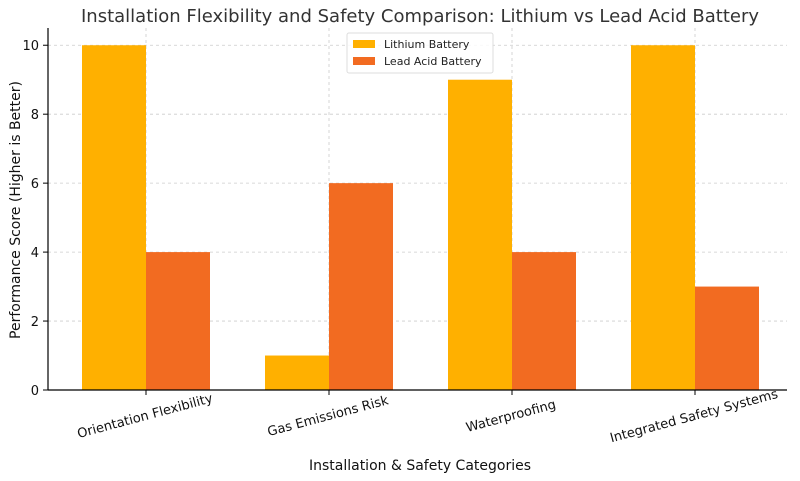  I want to click on legend-box, so click(420, 53).